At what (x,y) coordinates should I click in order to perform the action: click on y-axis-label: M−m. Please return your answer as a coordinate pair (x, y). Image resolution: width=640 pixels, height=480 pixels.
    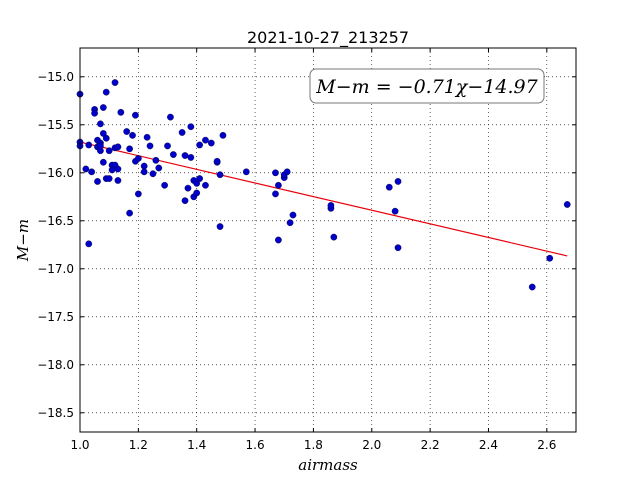
    Looking at the image, I should click on (23, 240).